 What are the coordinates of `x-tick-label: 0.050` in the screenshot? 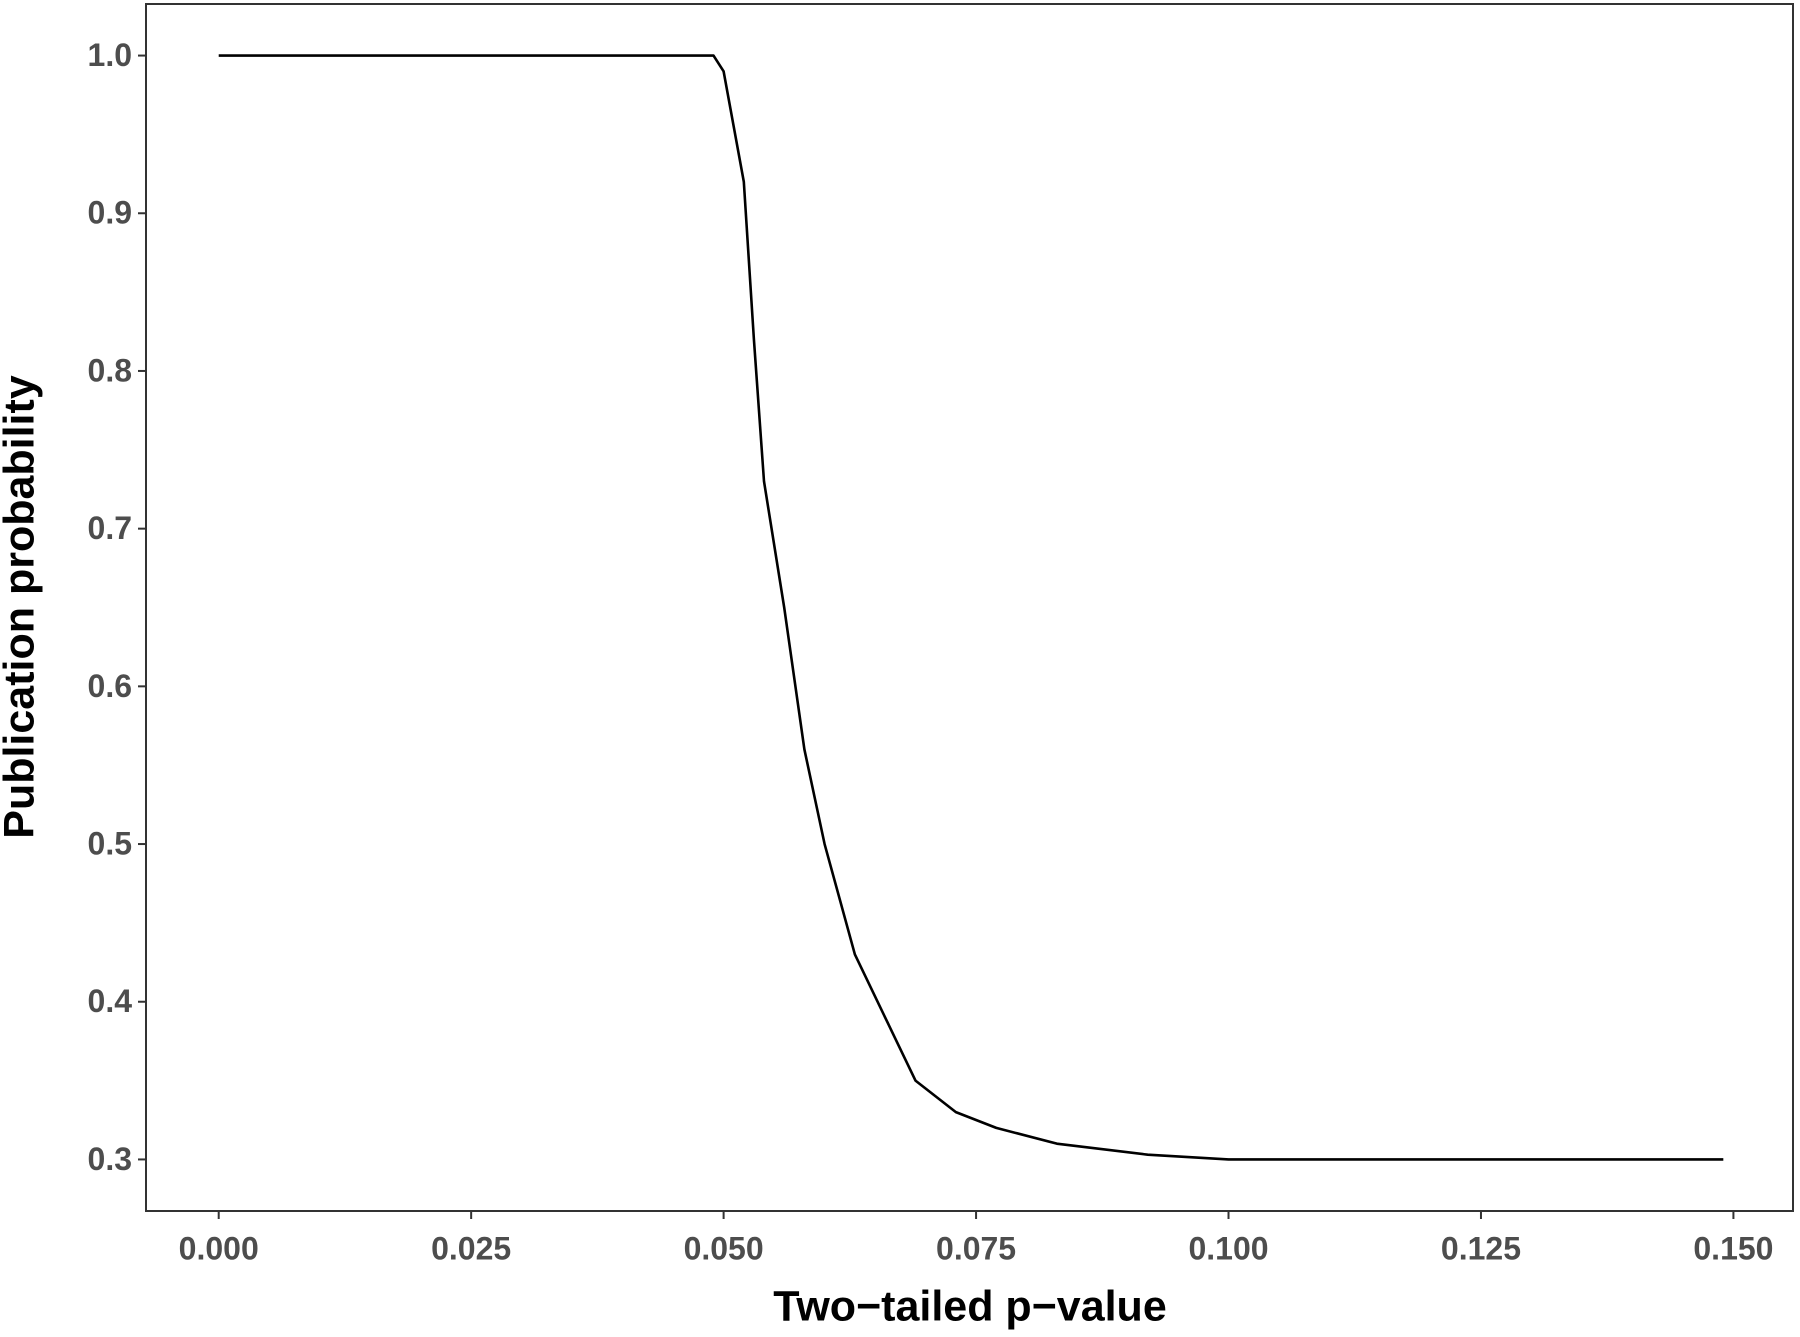 It's located at (724, 1248).